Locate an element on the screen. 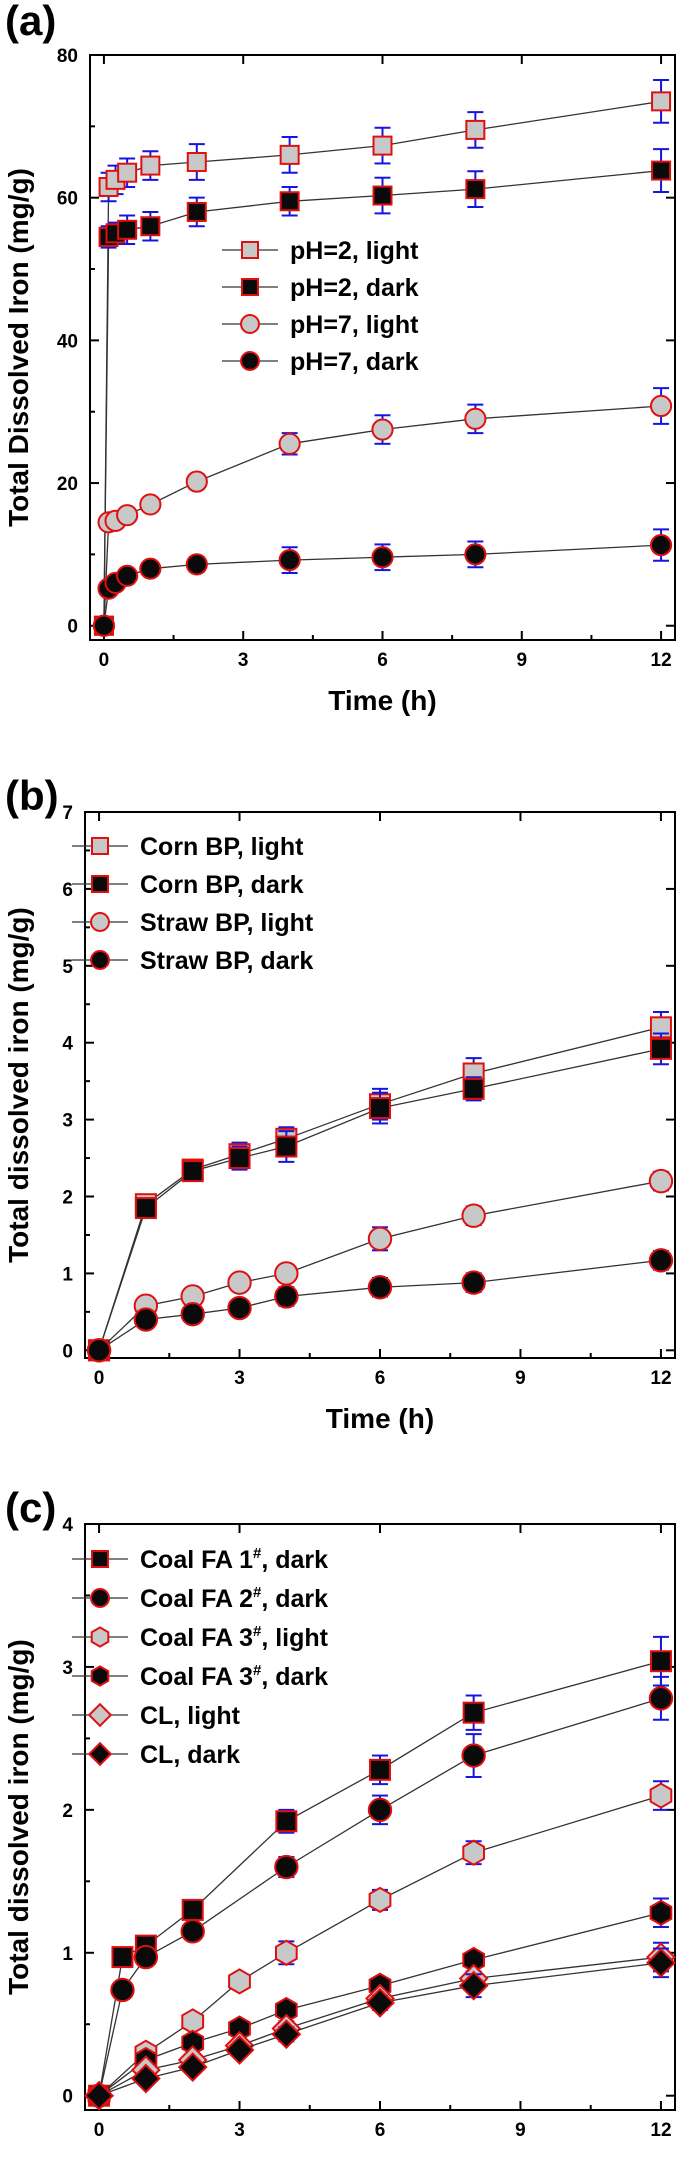  x-tick-label: 6 is located at coordinates (380, 2130).